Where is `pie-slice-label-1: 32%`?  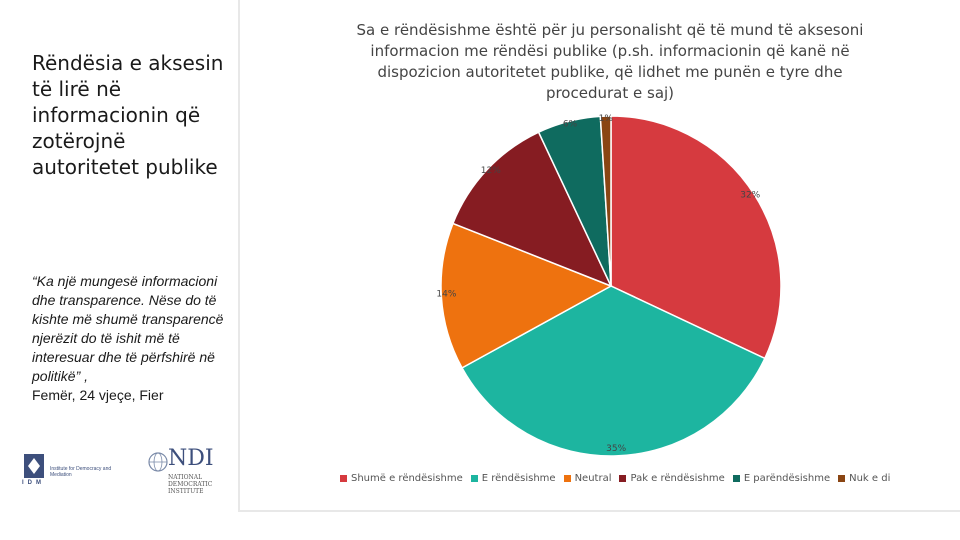 pie-slice-label-1: 32% is located at coordinates (750, 196).